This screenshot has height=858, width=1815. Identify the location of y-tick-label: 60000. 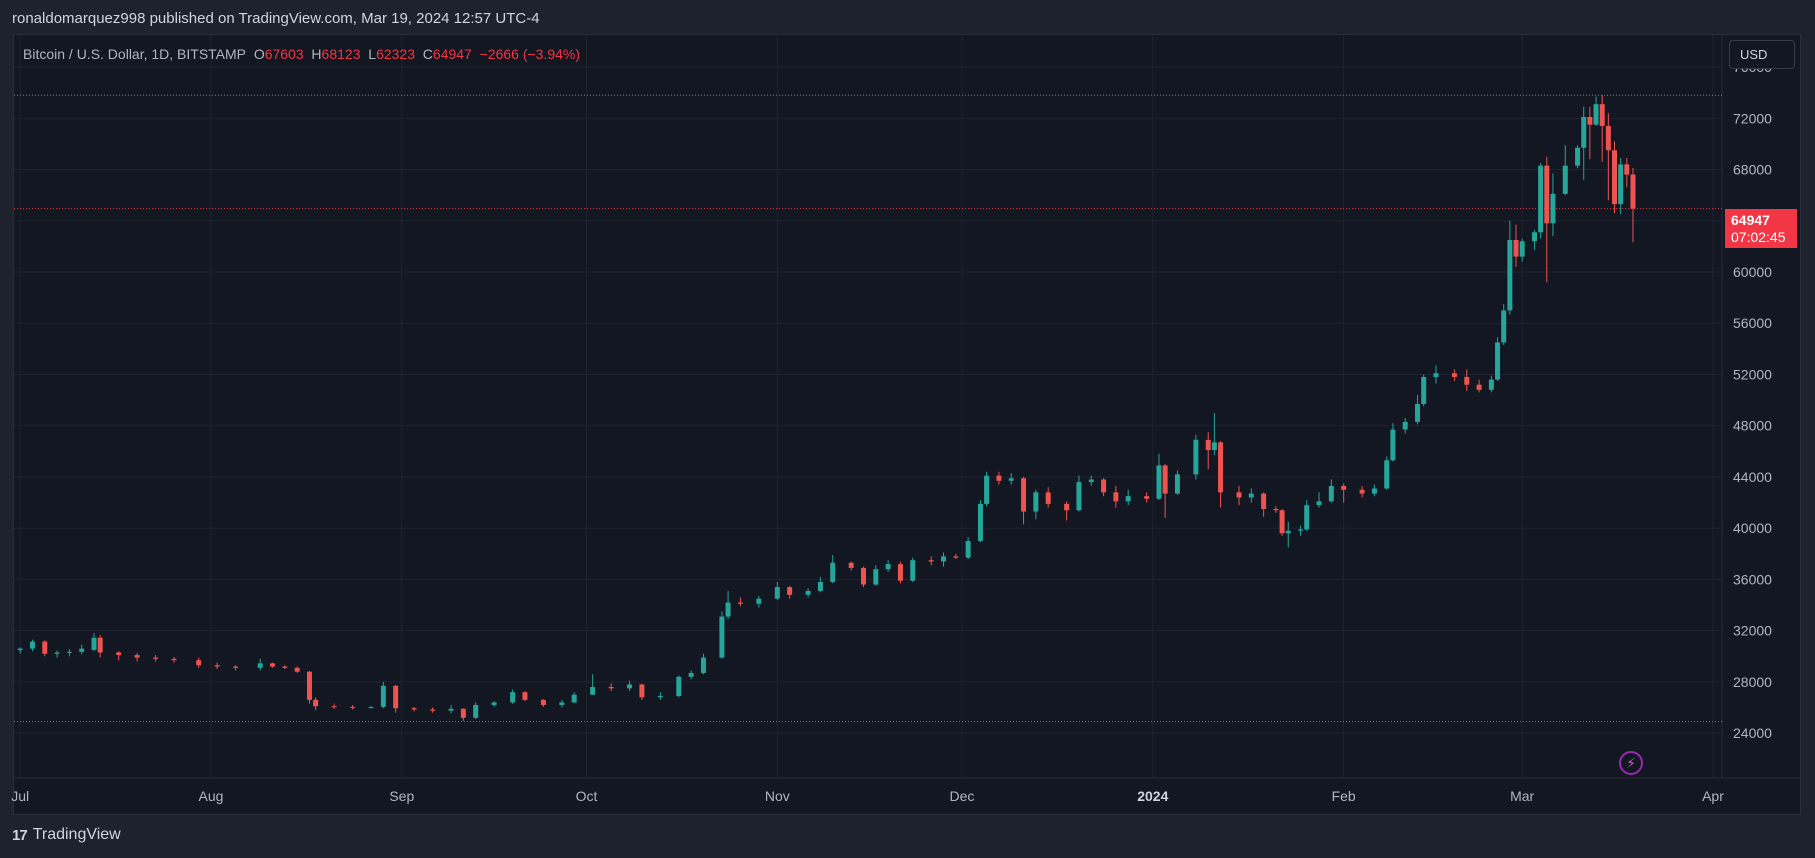
(1752, 272).